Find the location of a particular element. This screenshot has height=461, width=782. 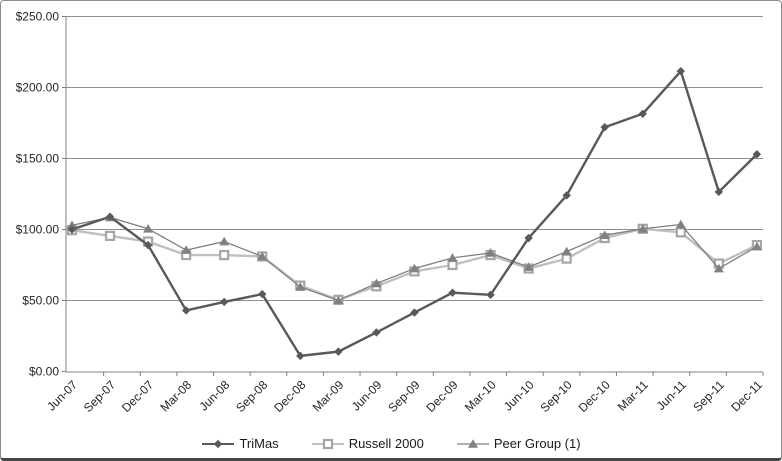

x-tick-label: Dec-07 is located at coordinates (137, 395).